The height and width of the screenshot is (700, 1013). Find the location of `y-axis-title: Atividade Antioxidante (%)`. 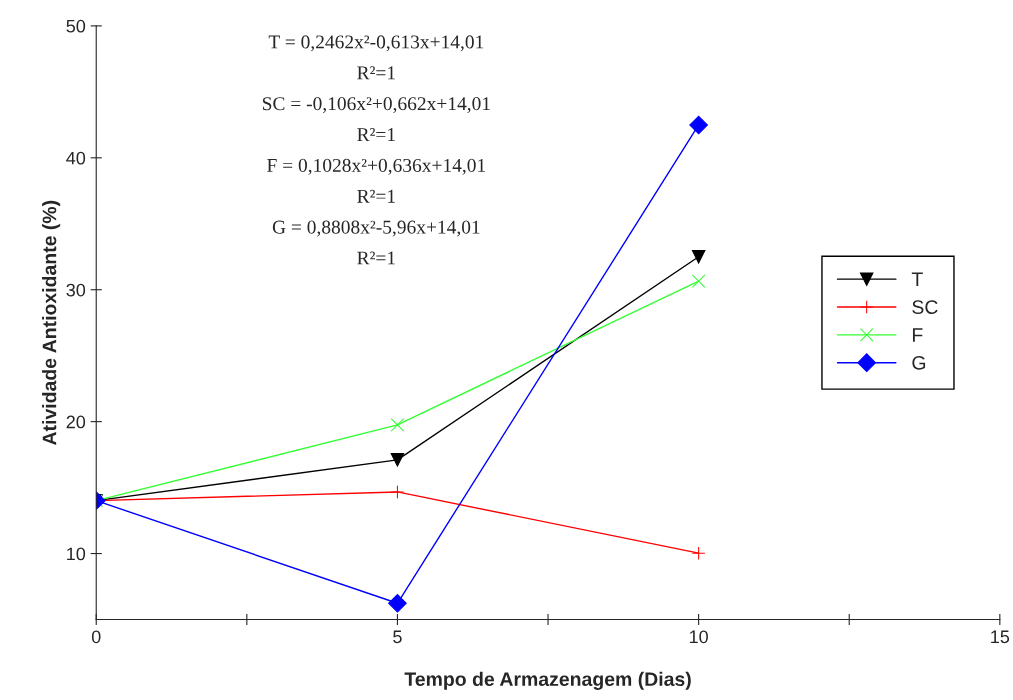

y-axis-title: Atividade Antioxidante (%) is located at coordinates (51, 322).